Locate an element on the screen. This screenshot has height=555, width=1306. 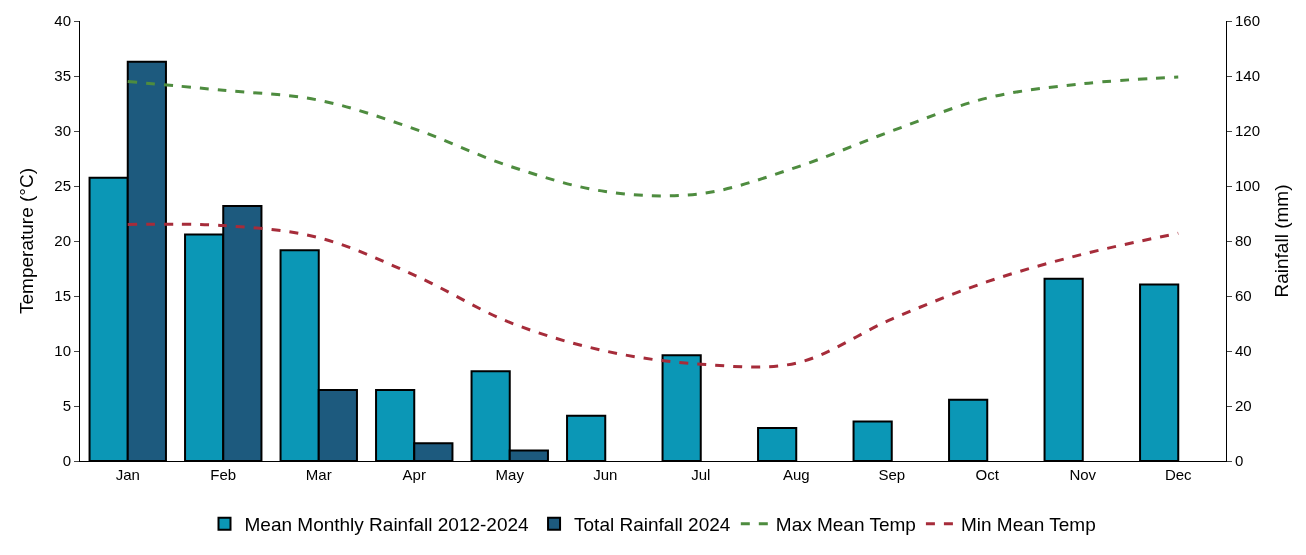
x-tick-label: Nov is located at coordinates (1083, 474).